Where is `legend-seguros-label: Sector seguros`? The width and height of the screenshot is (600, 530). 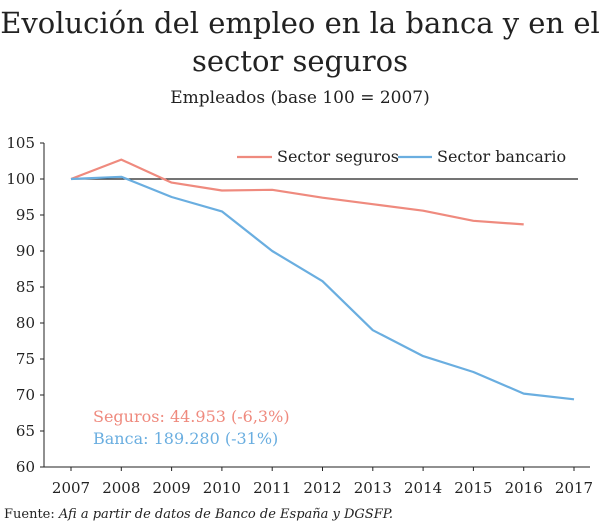
legend-seguros-label: Sector seguros is located at coordinates (338, 156).